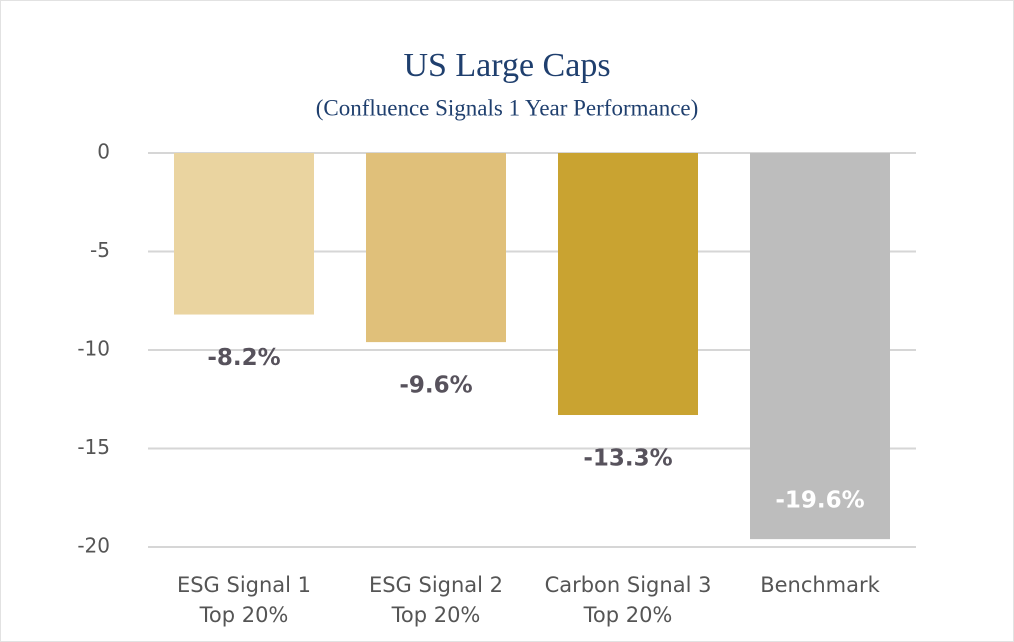 The width and height of the screenshot is (1014, 642). I want to click on x-tick-label: Benchmark, so click(820, 585).